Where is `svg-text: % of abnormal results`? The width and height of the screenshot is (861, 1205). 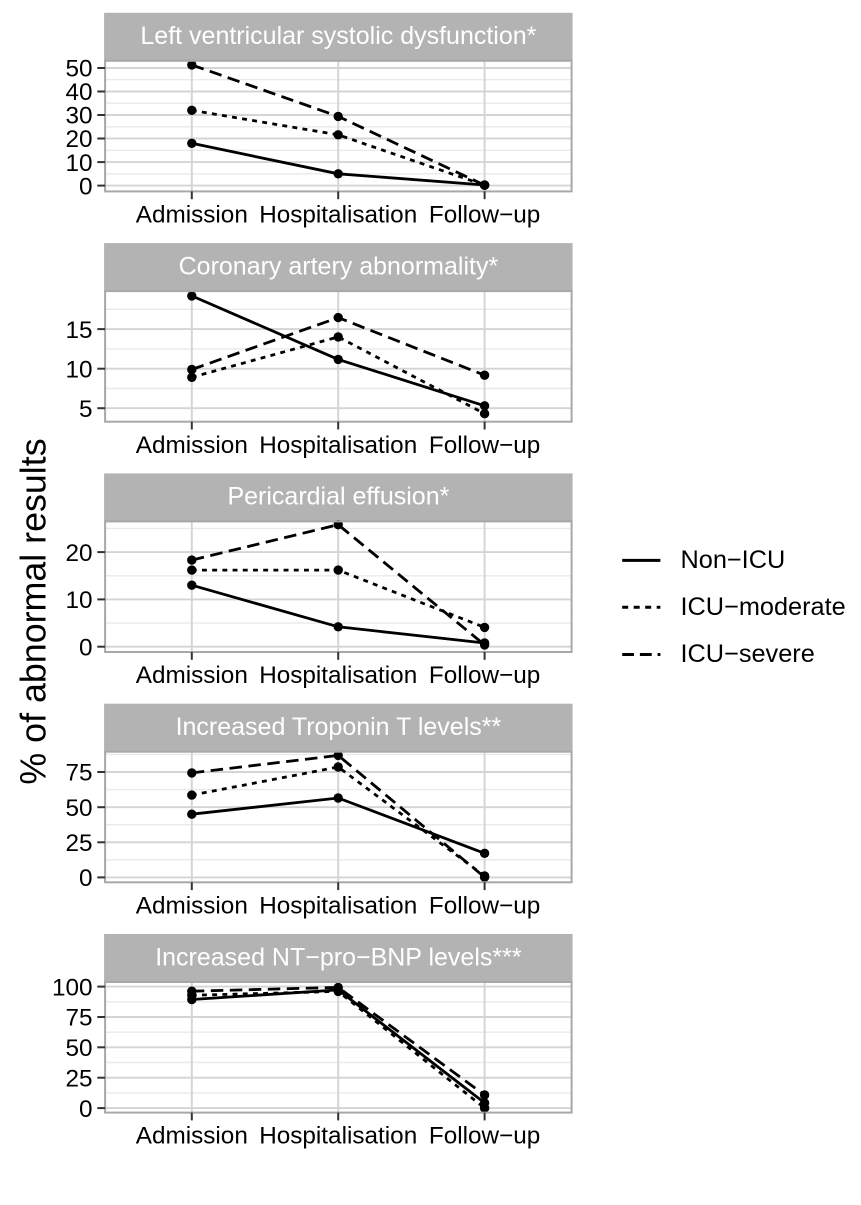
svg-text: % of abnormal results is located at coordinates (33, 611).